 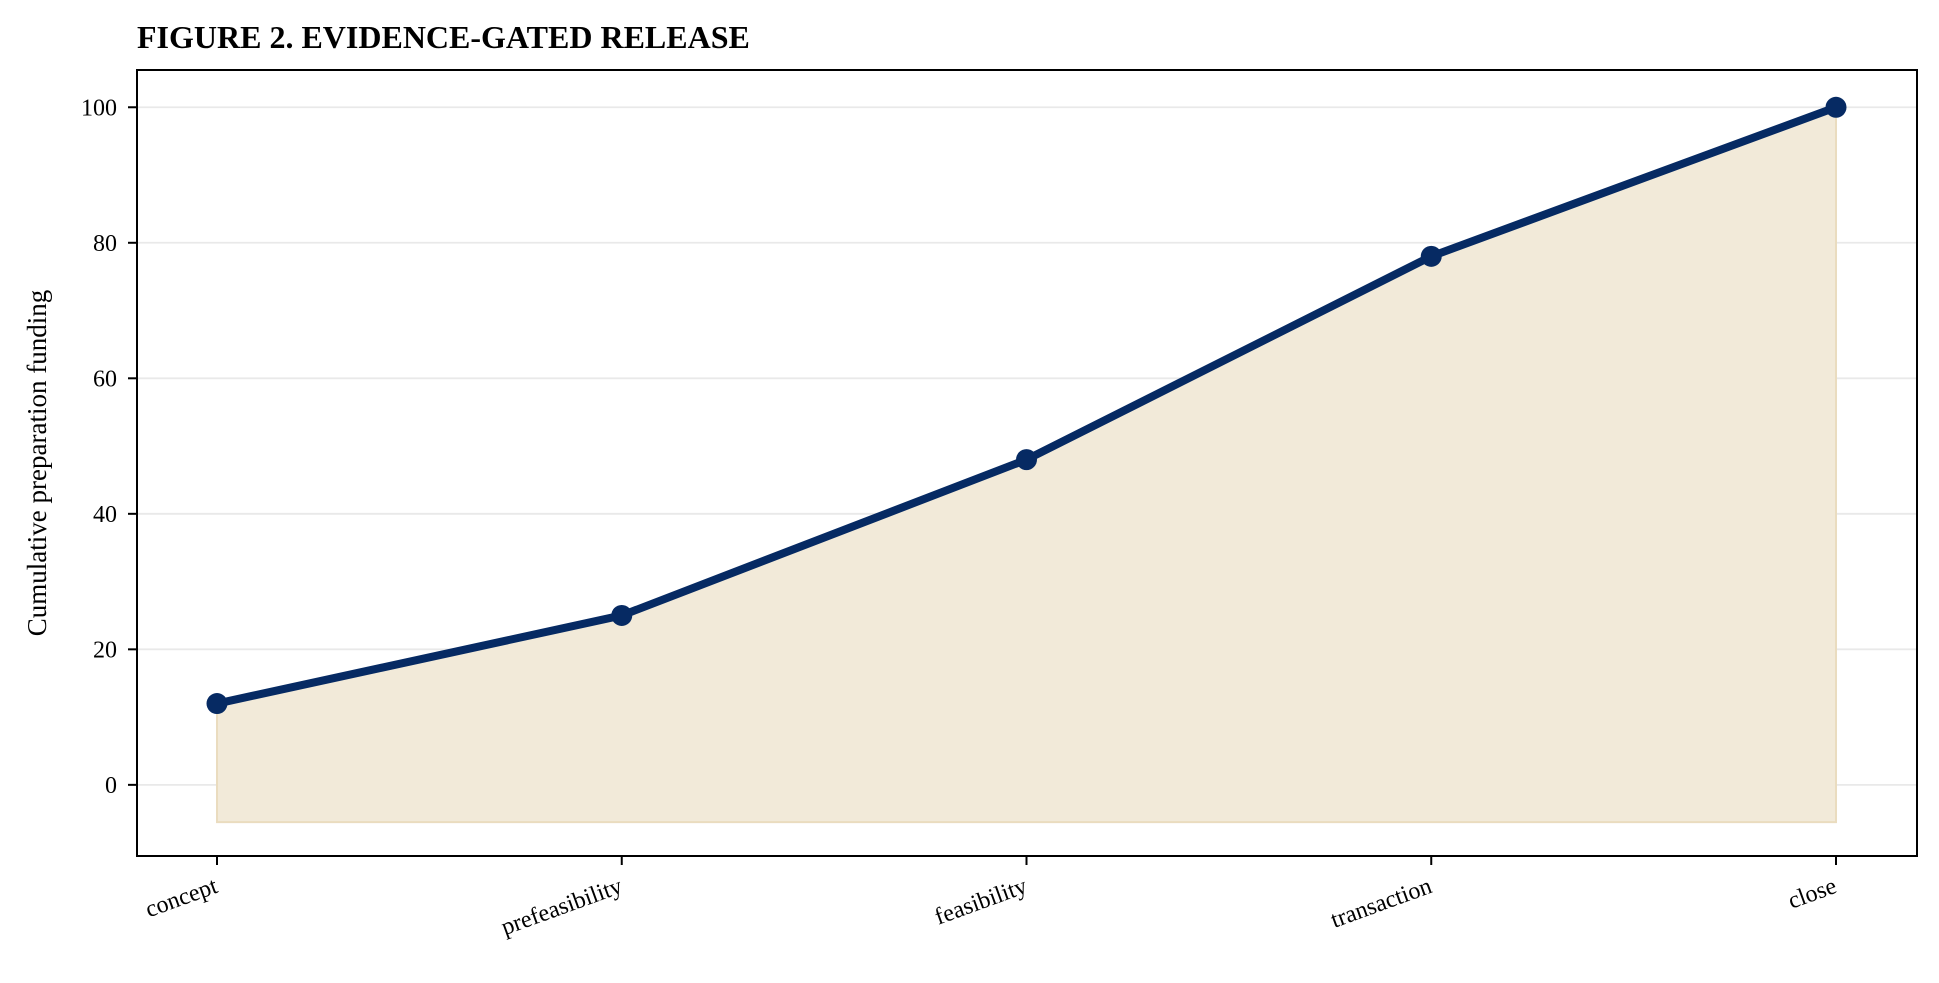 I want to click on y-tick-label: 80, so click(x=105, y=244).